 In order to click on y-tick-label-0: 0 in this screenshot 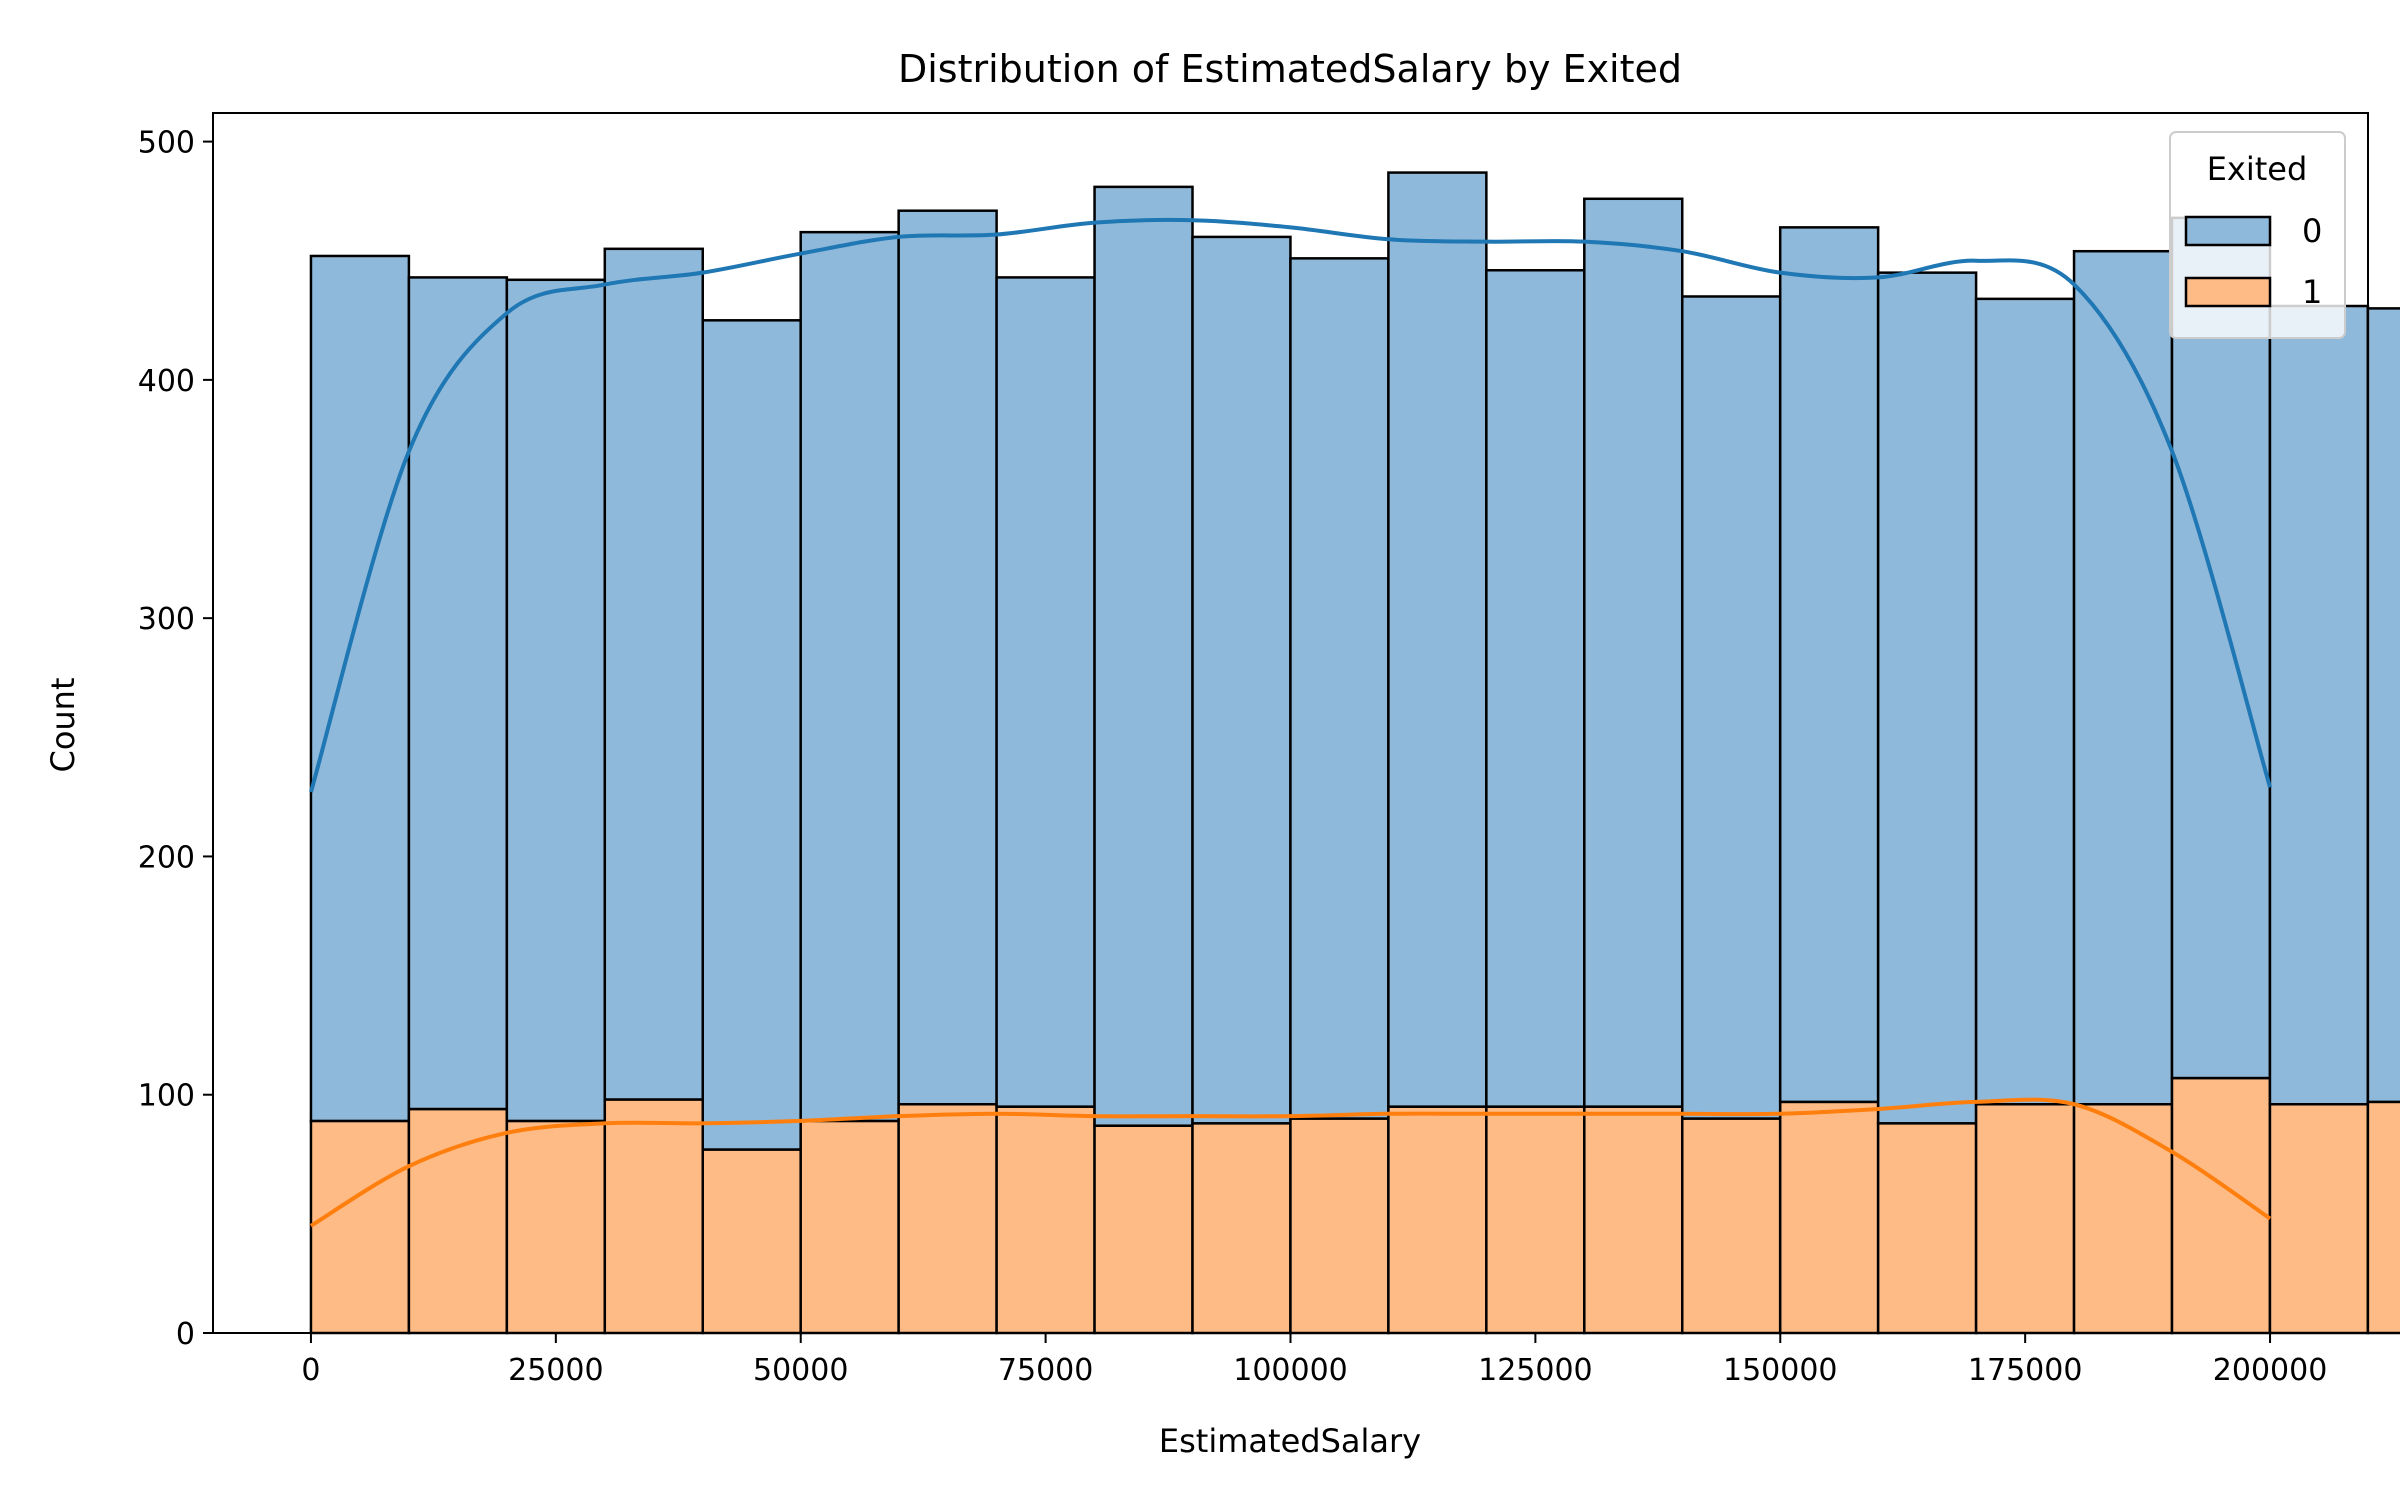, I will do `click(185, 1334)`.